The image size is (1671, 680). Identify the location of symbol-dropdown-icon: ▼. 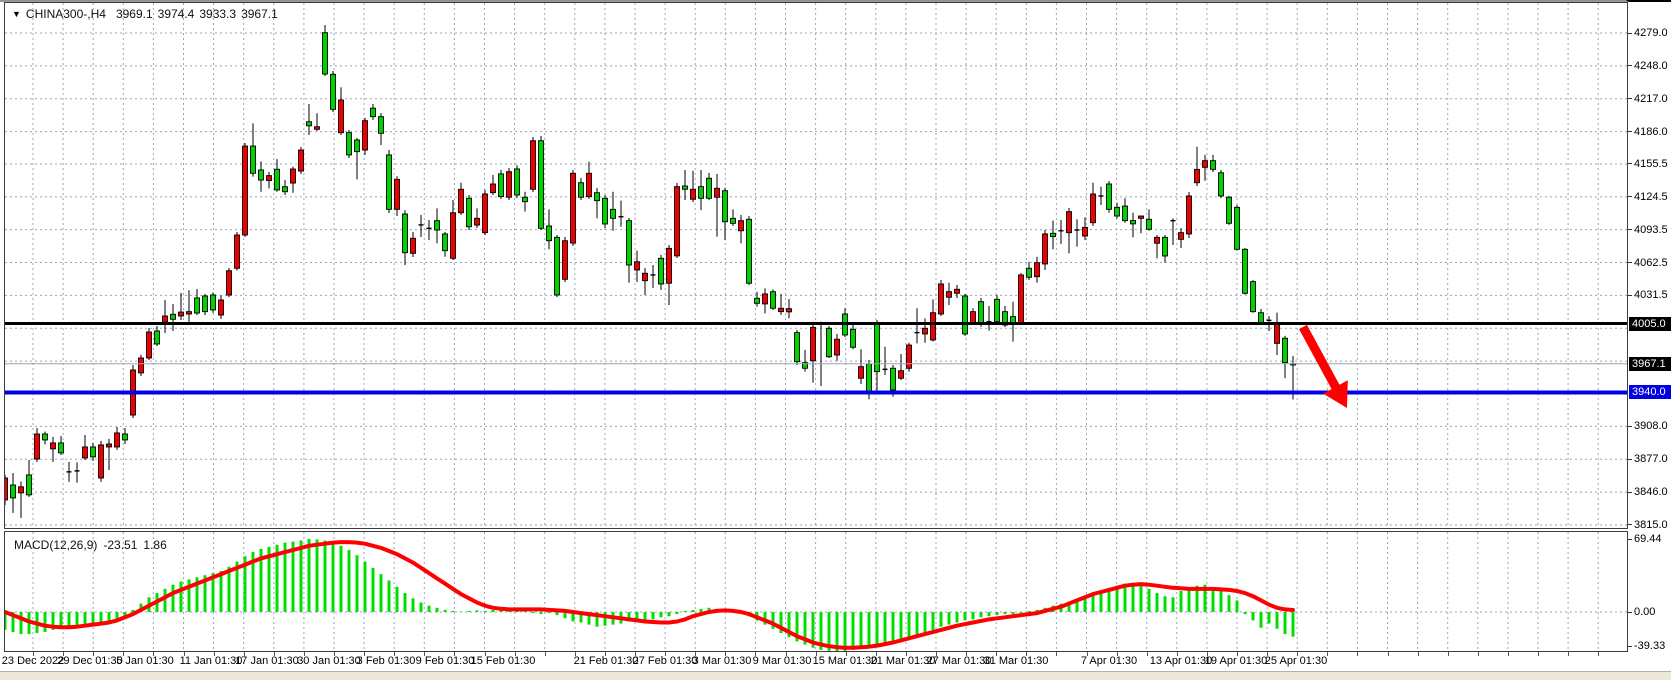
(16, 14).